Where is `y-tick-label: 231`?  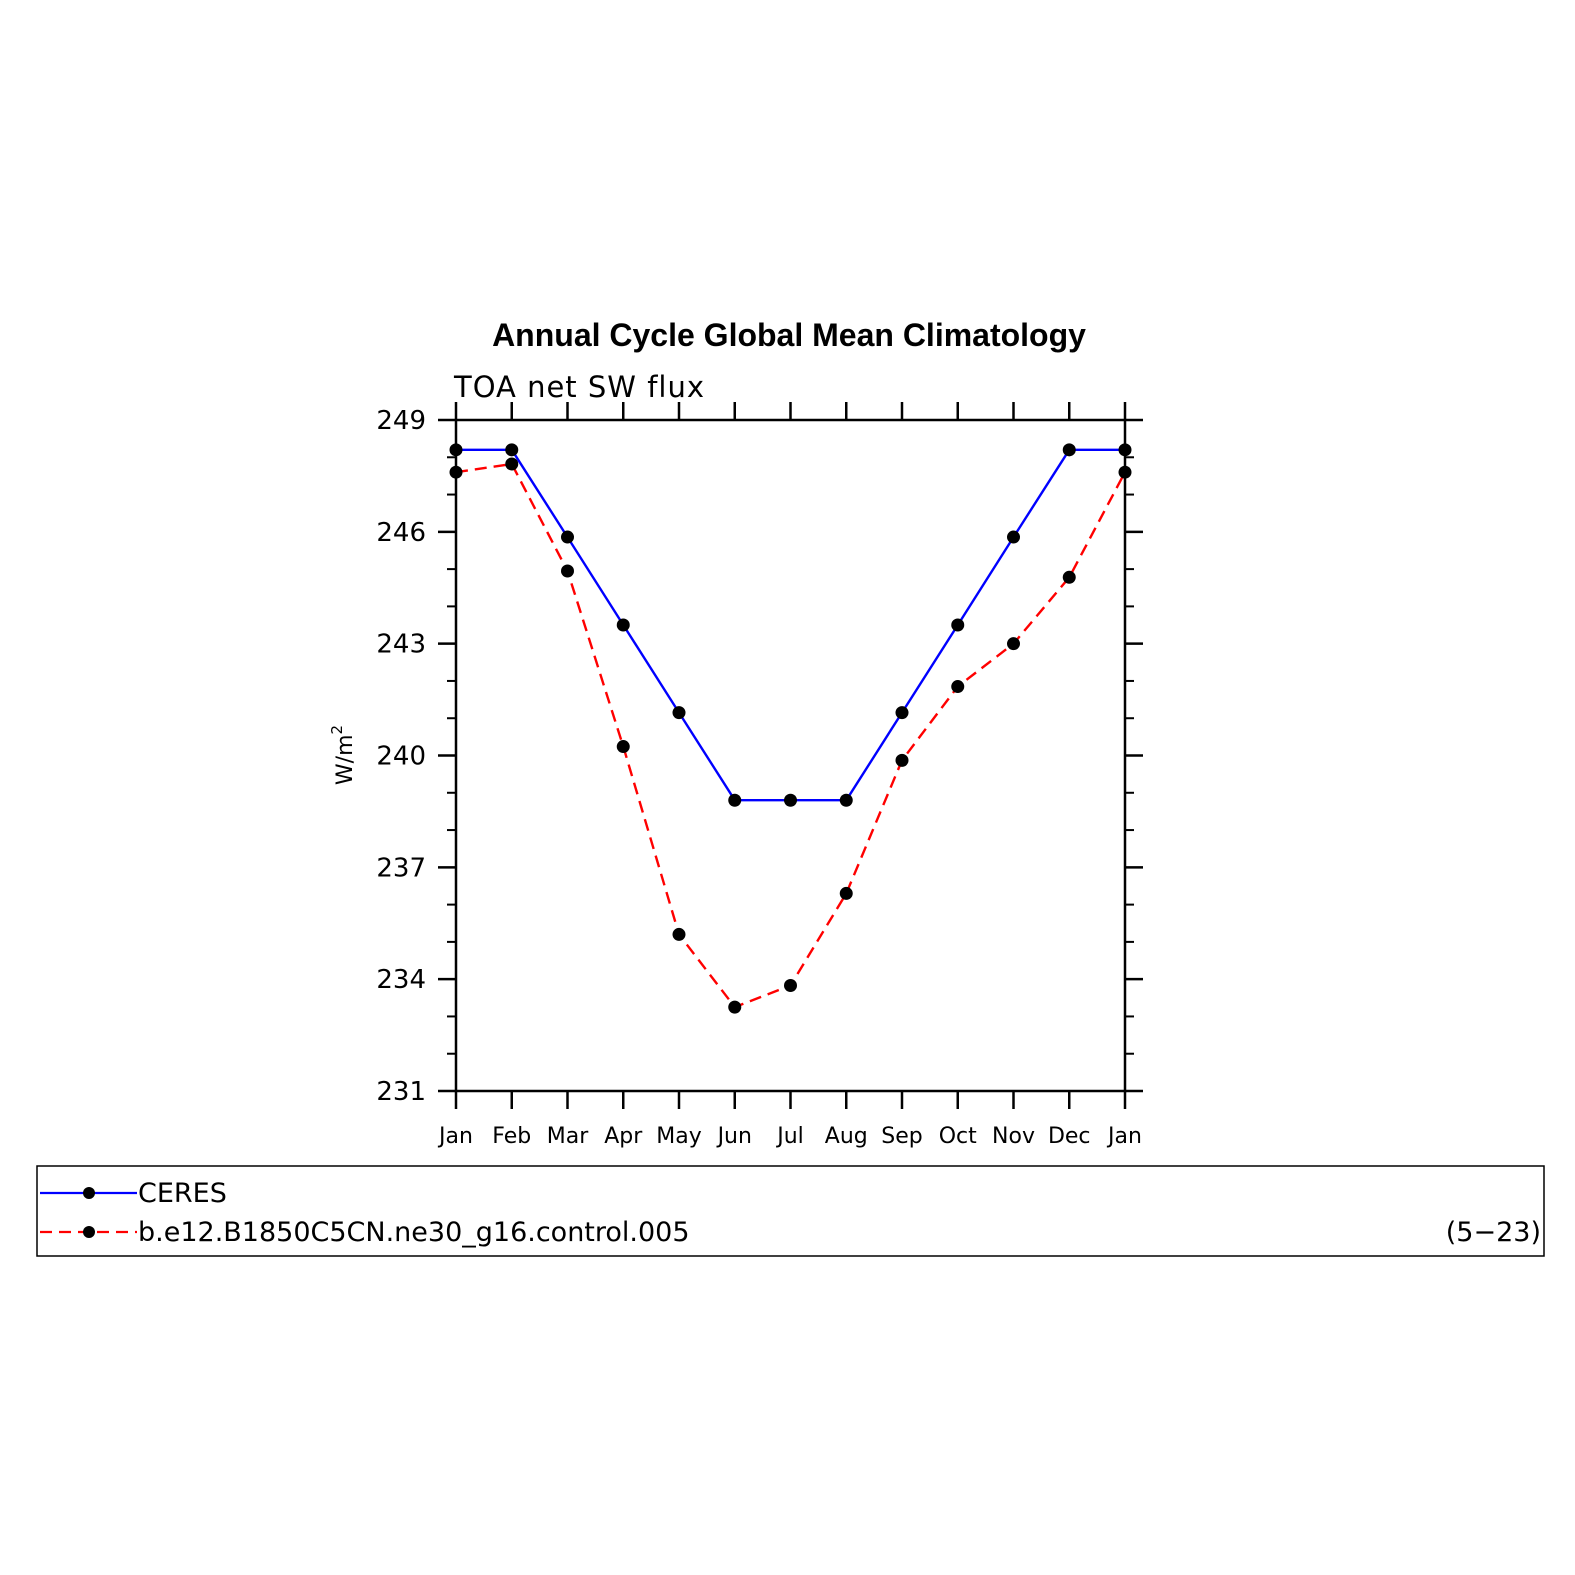 y-tick-label: 231 is located at coordinates (401, 1092).